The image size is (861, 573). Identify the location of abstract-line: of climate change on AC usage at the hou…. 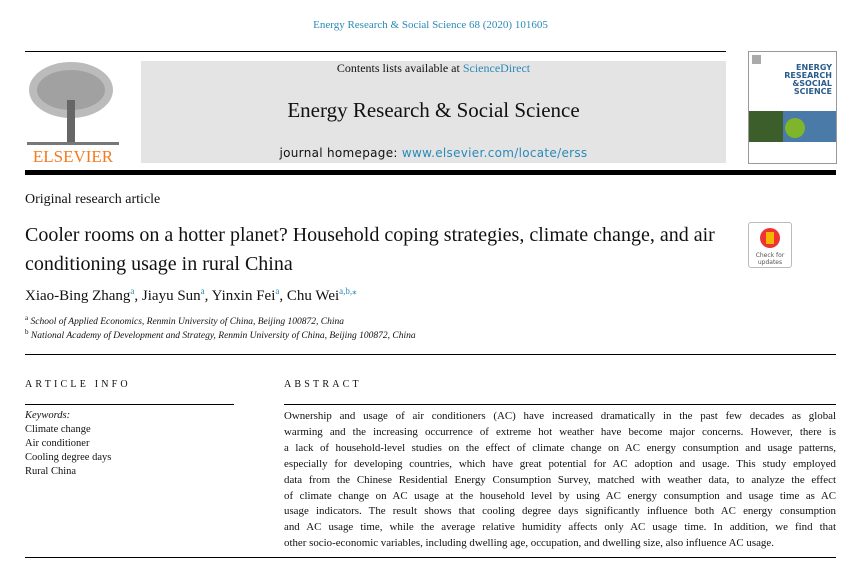
(560, 495).